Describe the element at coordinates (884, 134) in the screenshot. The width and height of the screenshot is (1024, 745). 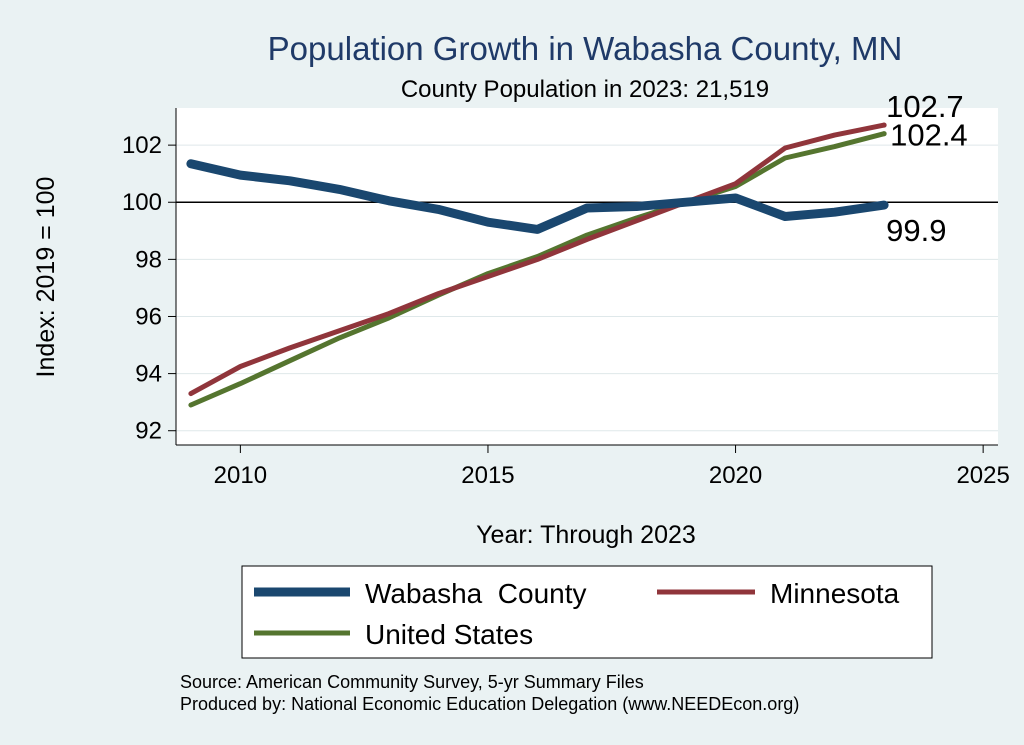
I see `series-endpoint-united-states` at that location.